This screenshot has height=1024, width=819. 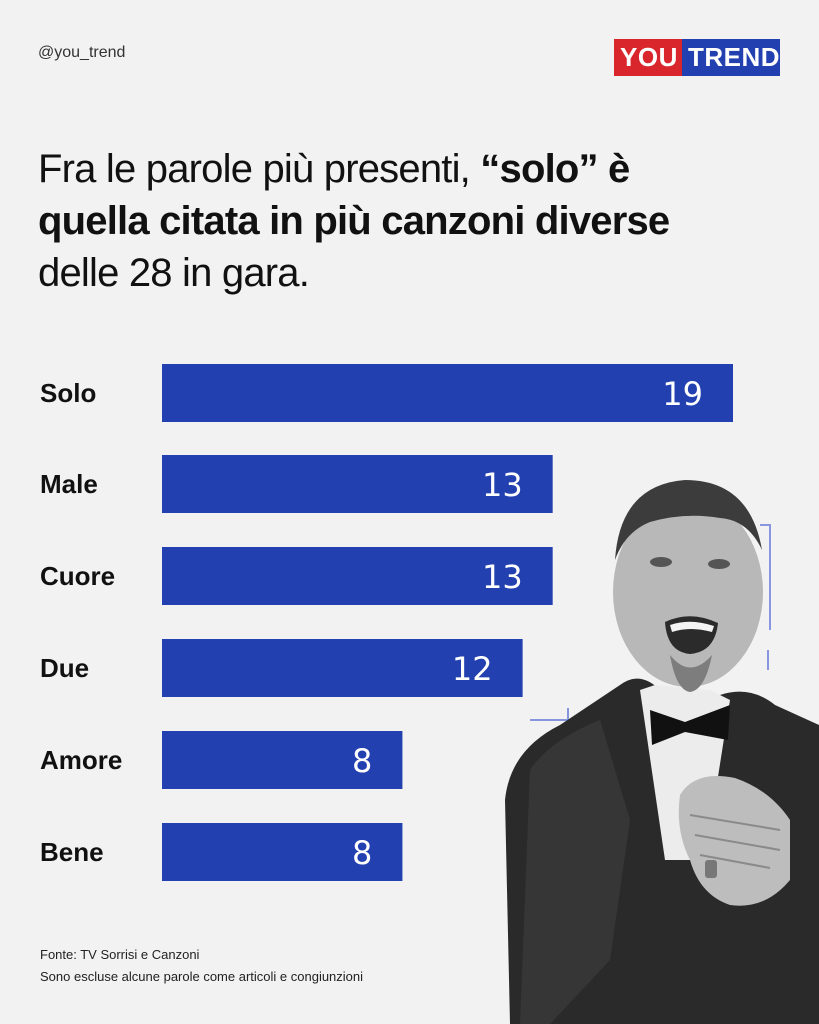 What do you see at coordinates (447, 393) in the screenshot?
I see `bar-solo` at bounding box center [447, 393].